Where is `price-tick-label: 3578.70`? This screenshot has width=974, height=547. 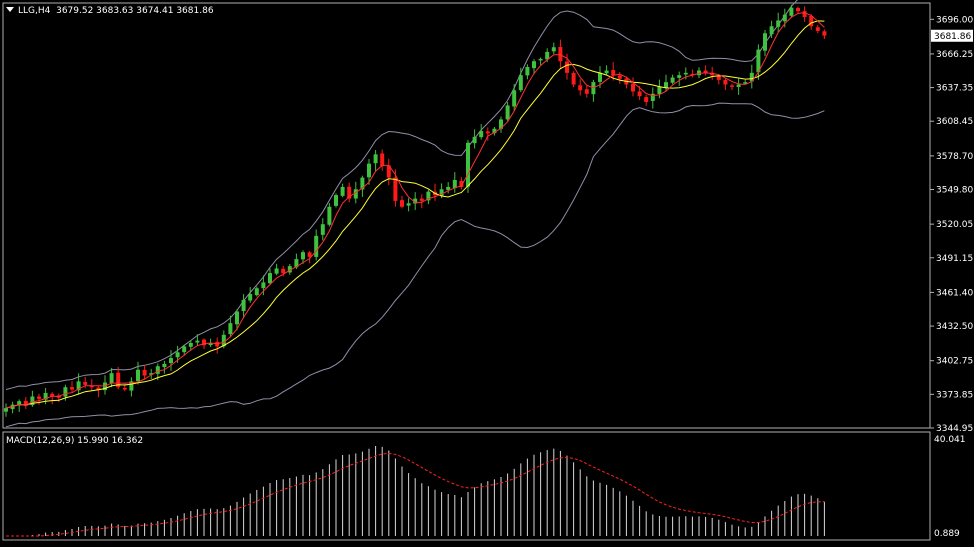 price-tick-label: 3578.70 is located at coordinates (954, 157).